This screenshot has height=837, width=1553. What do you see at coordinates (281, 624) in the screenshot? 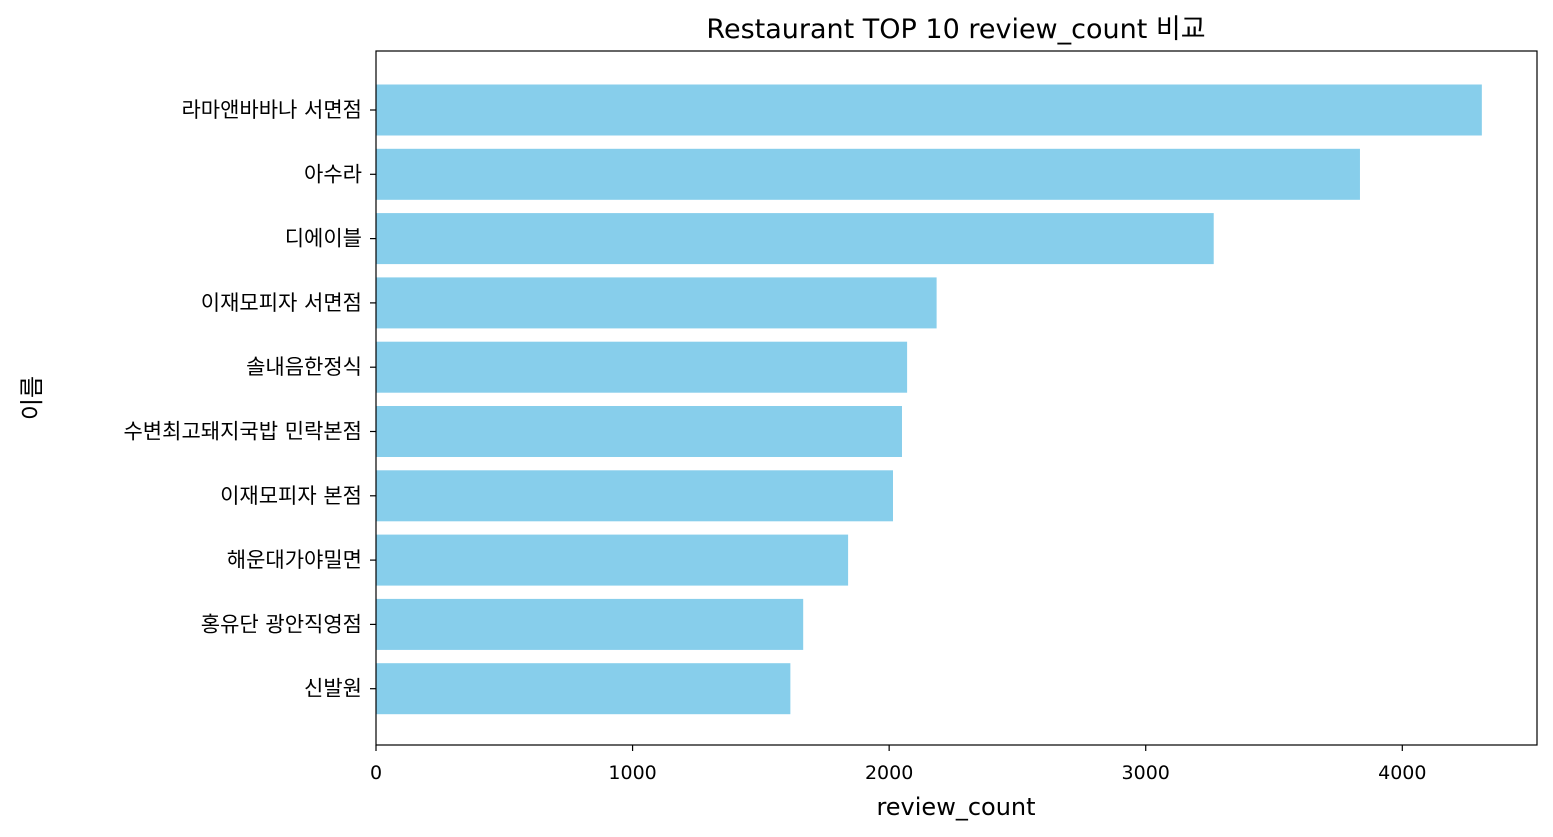
I see `y-tick-label: 홍유단 광안직영점` at bounding box center [281, 624].